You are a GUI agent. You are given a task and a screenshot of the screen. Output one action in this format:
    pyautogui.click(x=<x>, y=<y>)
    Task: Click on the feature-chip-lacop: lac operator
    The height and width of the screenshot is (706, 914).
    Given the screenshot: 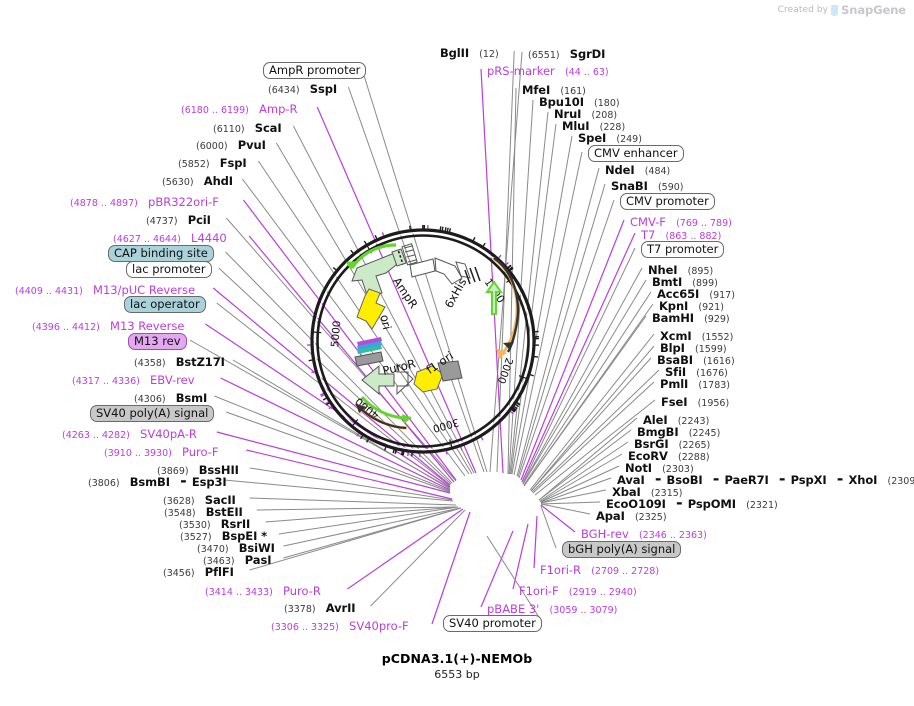 What is the action you would take?
    pyautogui.click(x=165, y=305)
    